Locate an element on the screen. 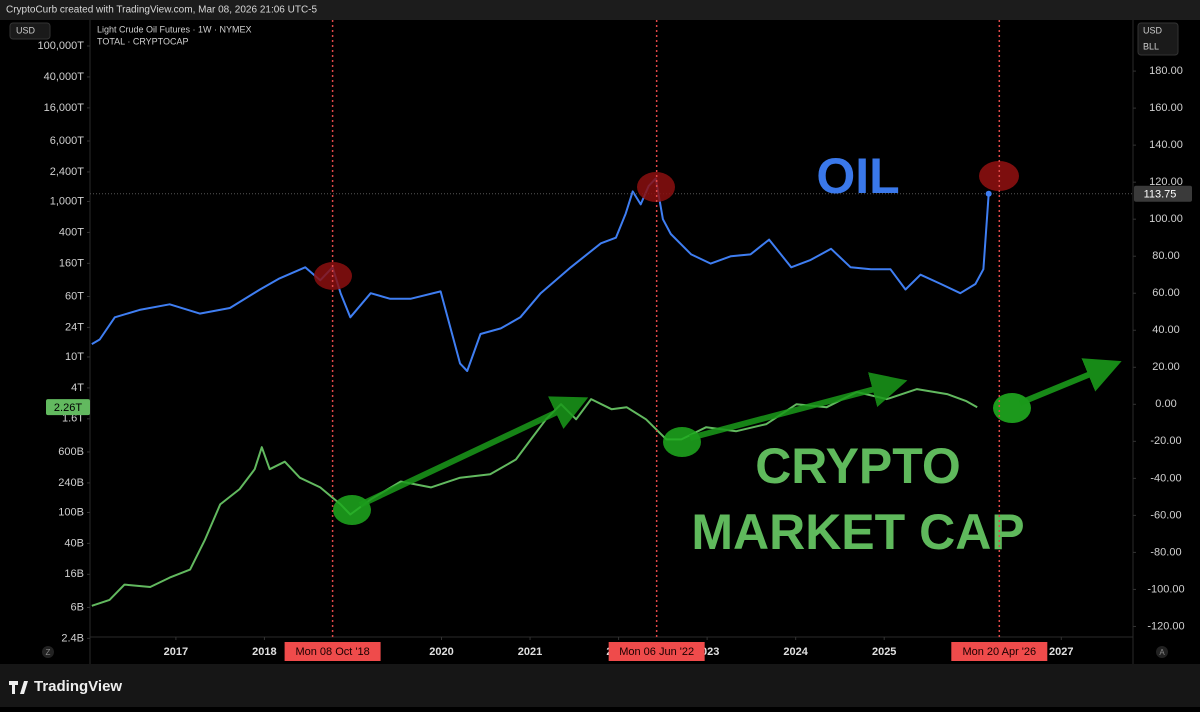 Image resolution: width=1200 pixels, height=712 pixels. footer-logo: TradingView is located at coordinates (65, 686).